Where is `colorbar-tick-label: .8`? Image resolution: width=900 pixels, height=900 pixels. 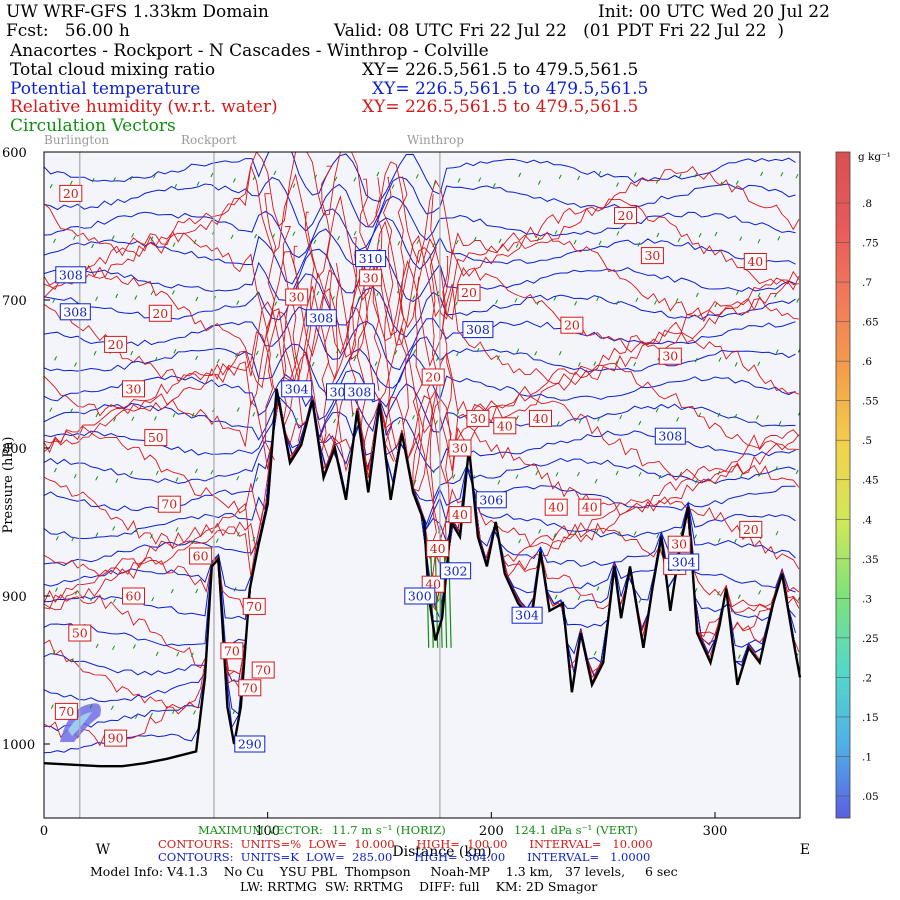 colorbar-tick-label: .8 is located at coordinates (867, 204).